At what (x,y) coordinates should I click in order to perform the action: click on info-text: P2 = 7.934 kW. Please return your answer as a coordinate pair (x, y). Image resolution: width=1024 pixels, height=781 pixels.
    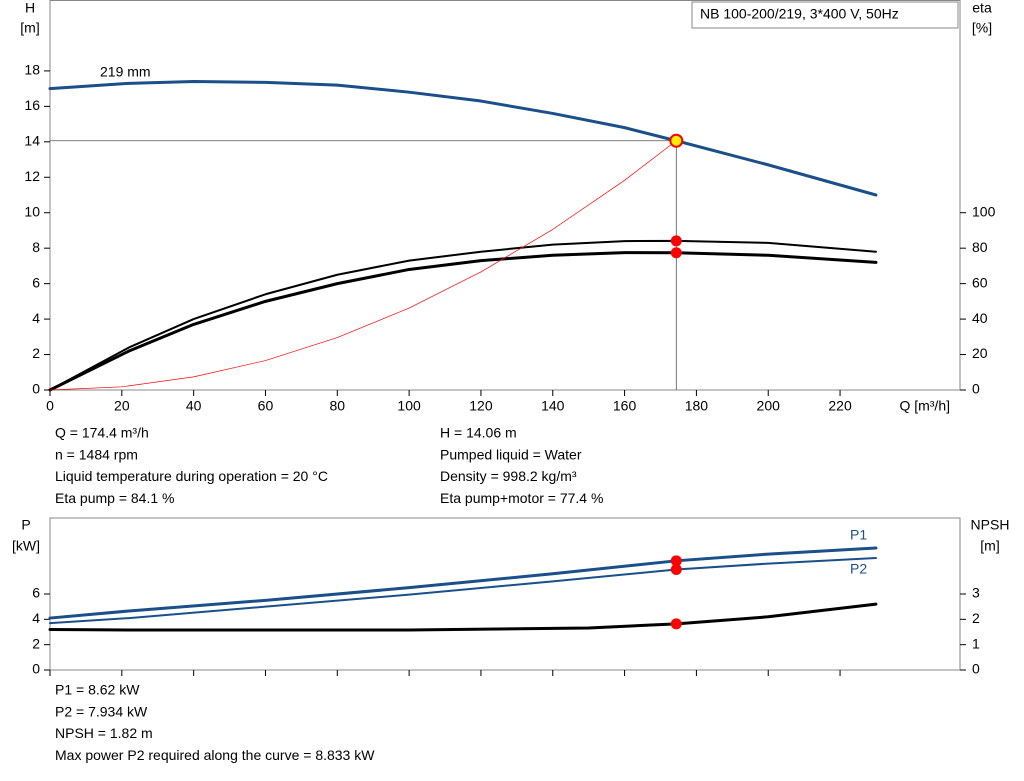
    Looking at the image, I should click on (101, 711).